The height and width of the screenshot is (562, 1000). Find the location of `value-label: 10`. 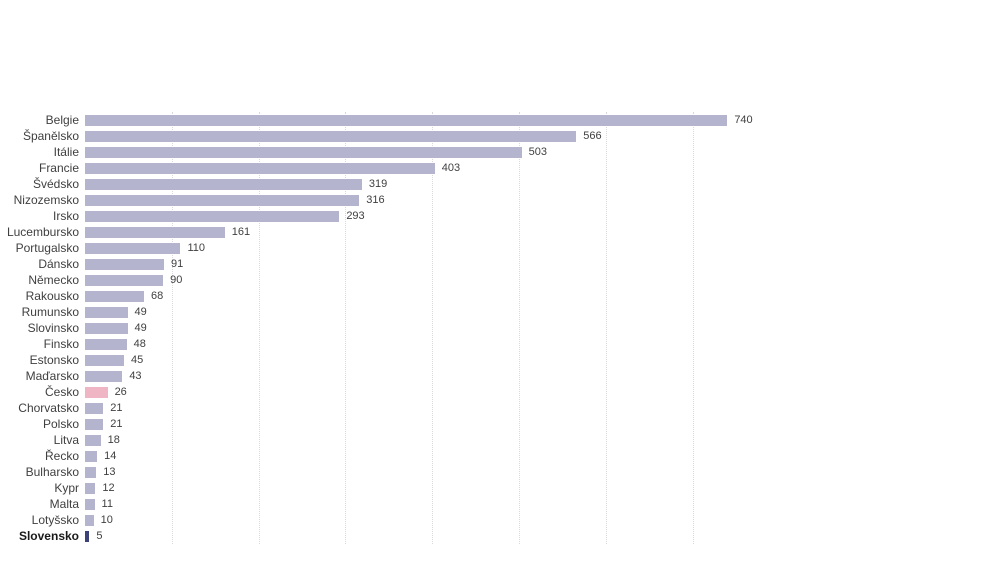

value-label: 10 is located at coordinates (106, 520).